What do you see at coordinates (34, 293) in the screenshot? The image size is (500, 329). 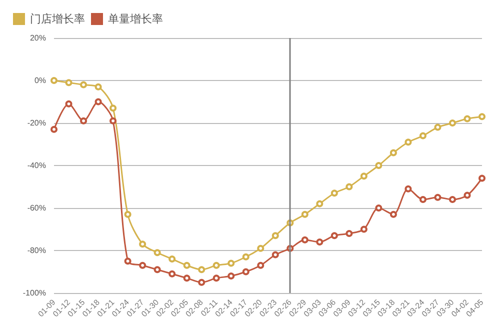 I see `y-tick-label: -100%` at bounding box center [34, 293].